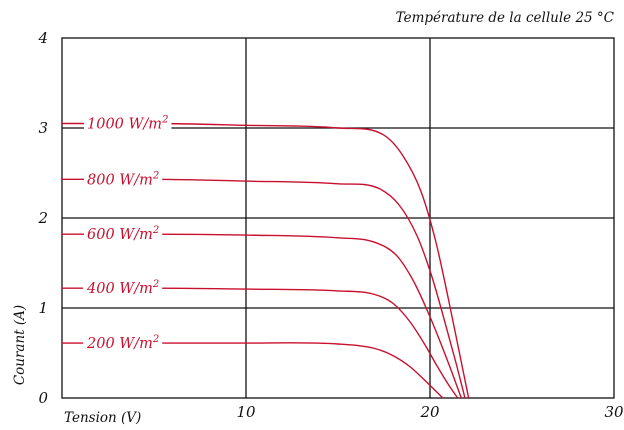  I want to click on x-tick-label: 10, so click(246, 412).